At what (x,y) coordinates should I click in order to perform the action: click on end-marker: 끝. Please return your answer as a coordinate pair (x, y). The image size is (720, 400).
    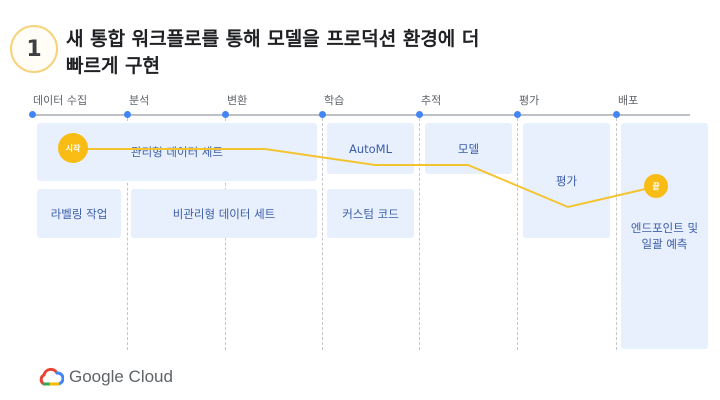
    Looking at the image, I should click on (656, 186).